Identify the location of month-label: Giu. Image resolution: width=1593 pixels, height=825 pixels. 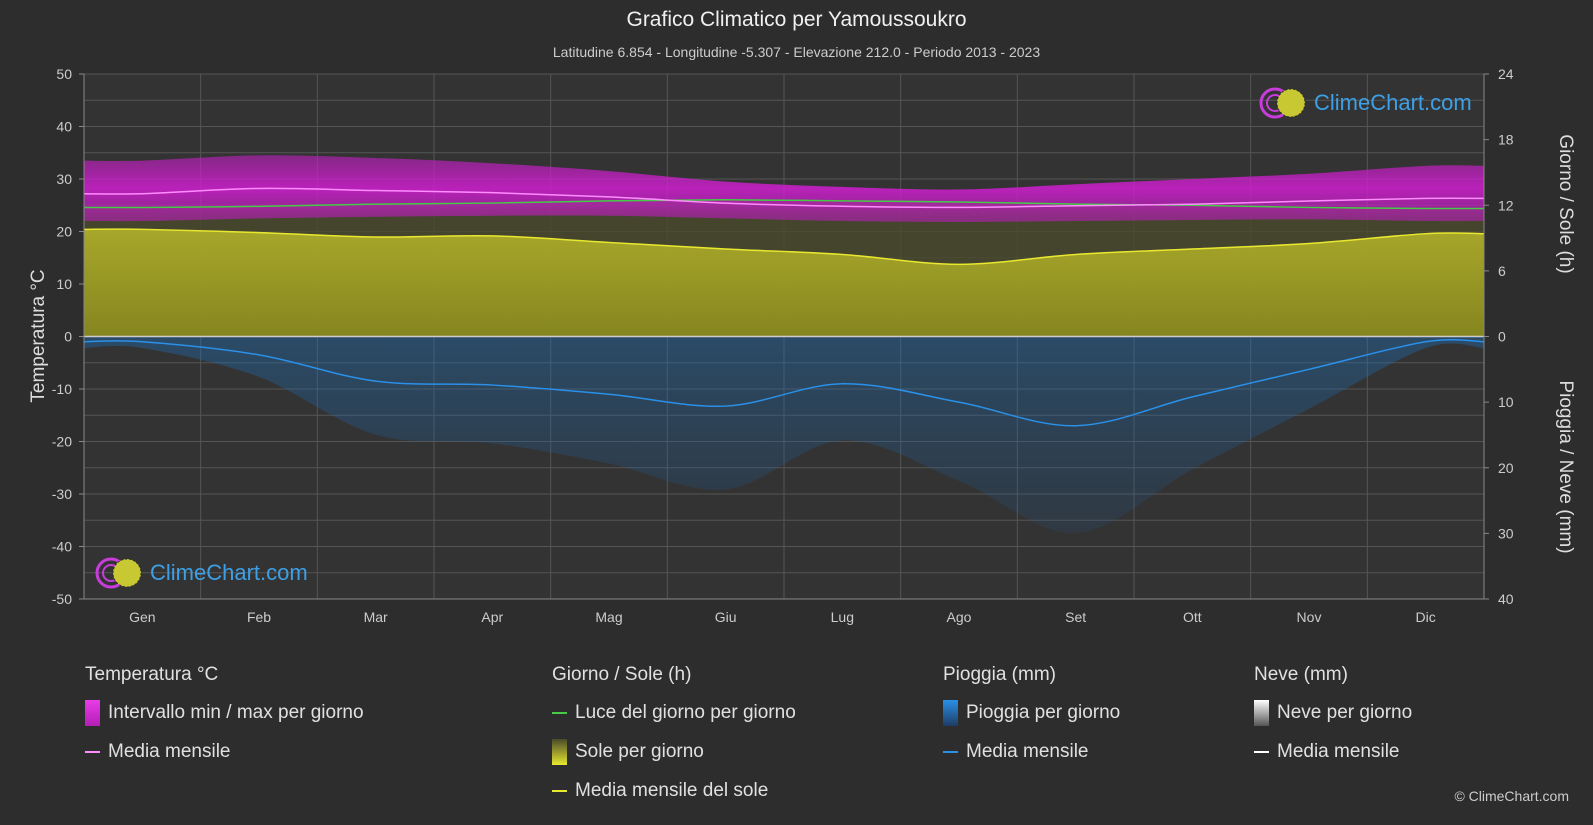
(726, 617).